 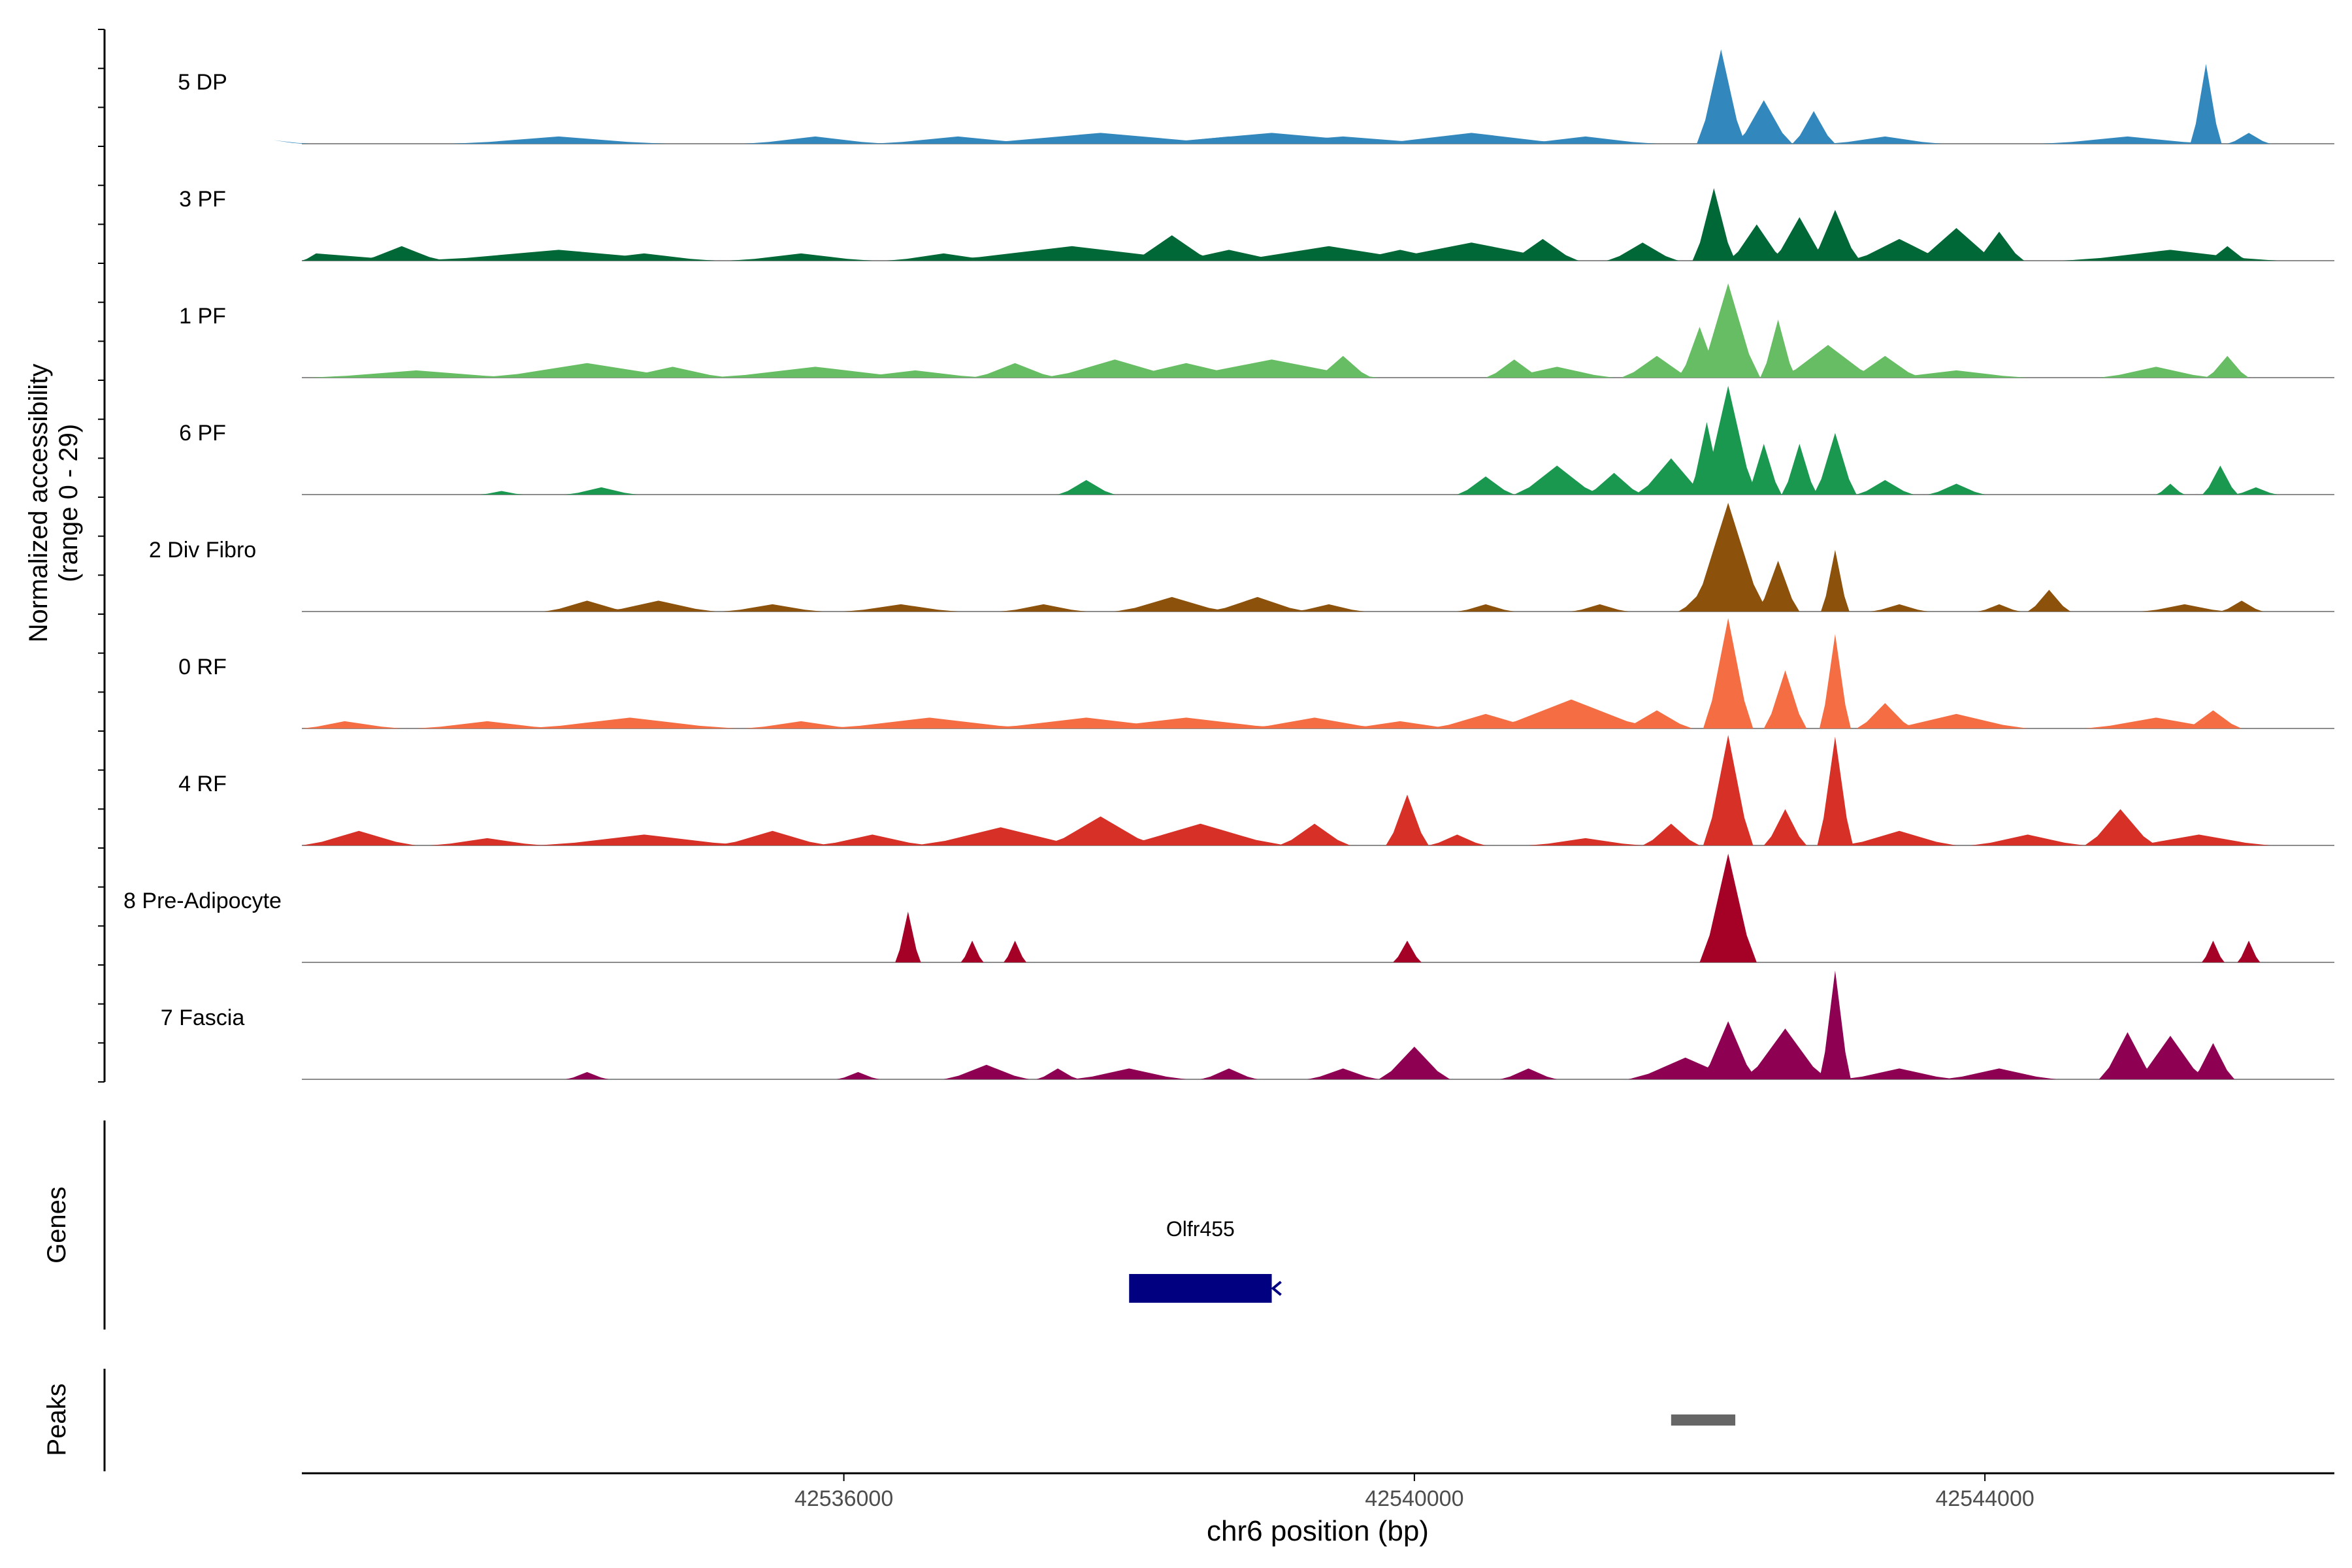 I want to click on peaks-panel: Peaks, so click(x=889, y=1420).